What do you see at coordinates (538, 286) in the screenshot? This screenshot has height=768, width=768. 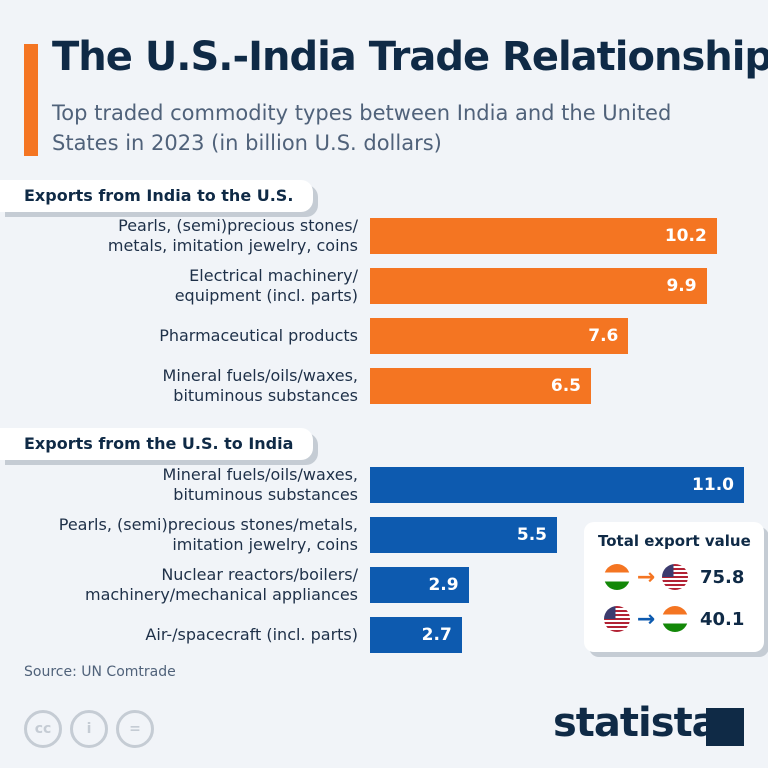 I see `bar: 9.9` at bounding box center [538, 286].